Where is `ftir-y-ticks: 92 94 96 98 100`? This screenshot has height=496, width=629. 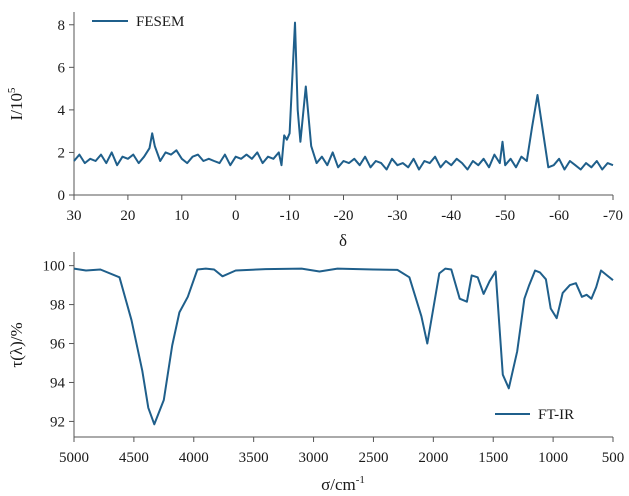 ftir-y-ticks: 92 94 96 98 100 is located at coordinates (58, 344).